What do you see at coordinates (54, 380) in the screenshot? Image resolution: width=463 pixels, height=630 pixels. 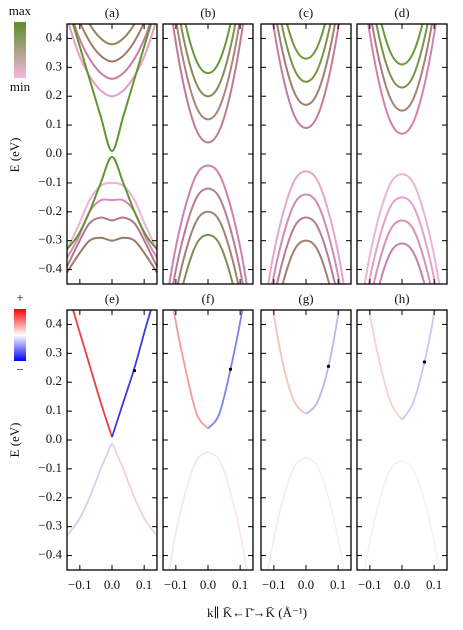 I see `y-tick-label: 0.2` at bounding box center [54, 380].